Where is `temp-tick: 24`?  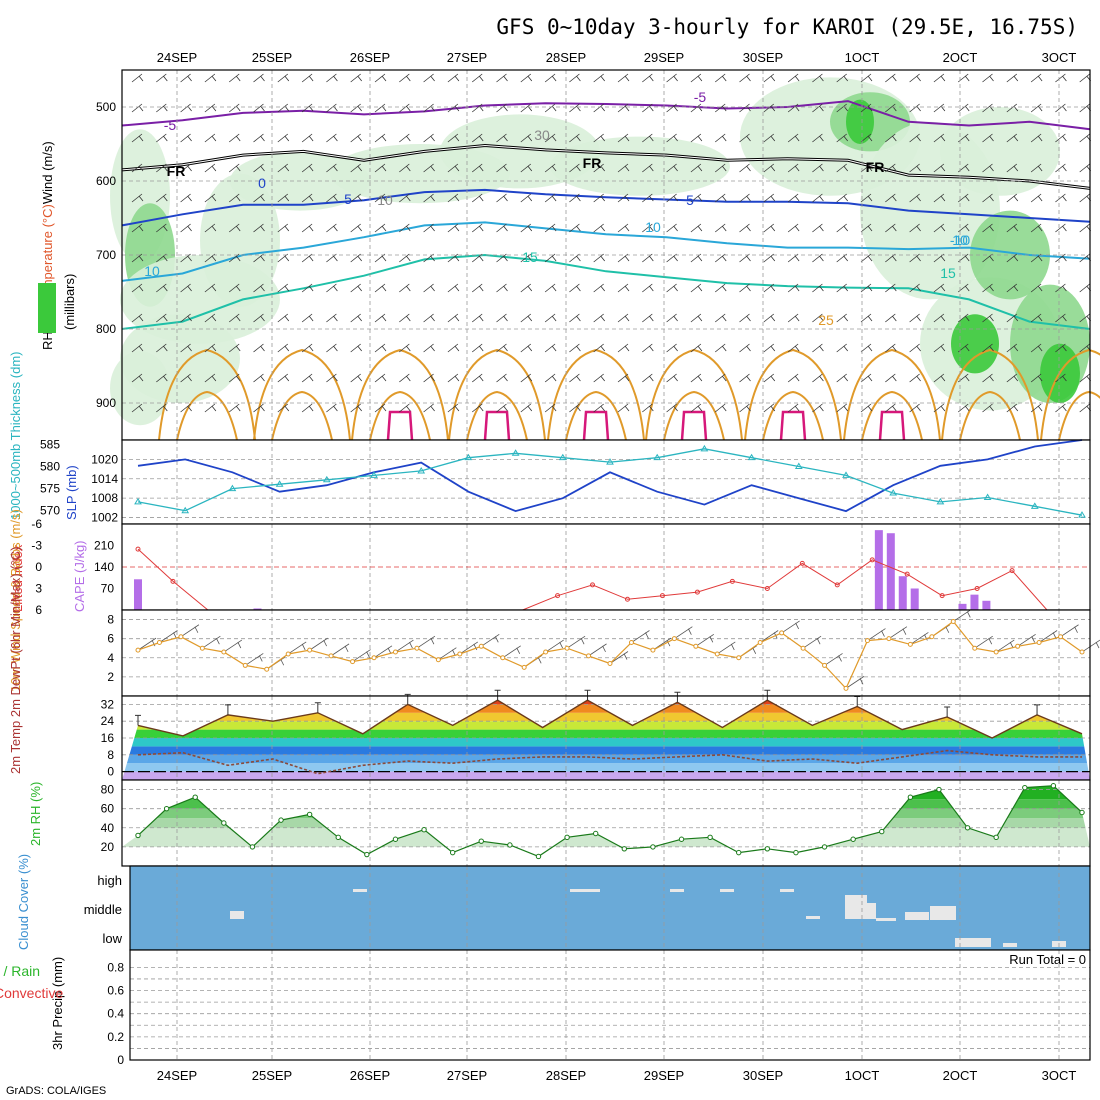 temp-tick: 24 is located at coordinates (108, 721).